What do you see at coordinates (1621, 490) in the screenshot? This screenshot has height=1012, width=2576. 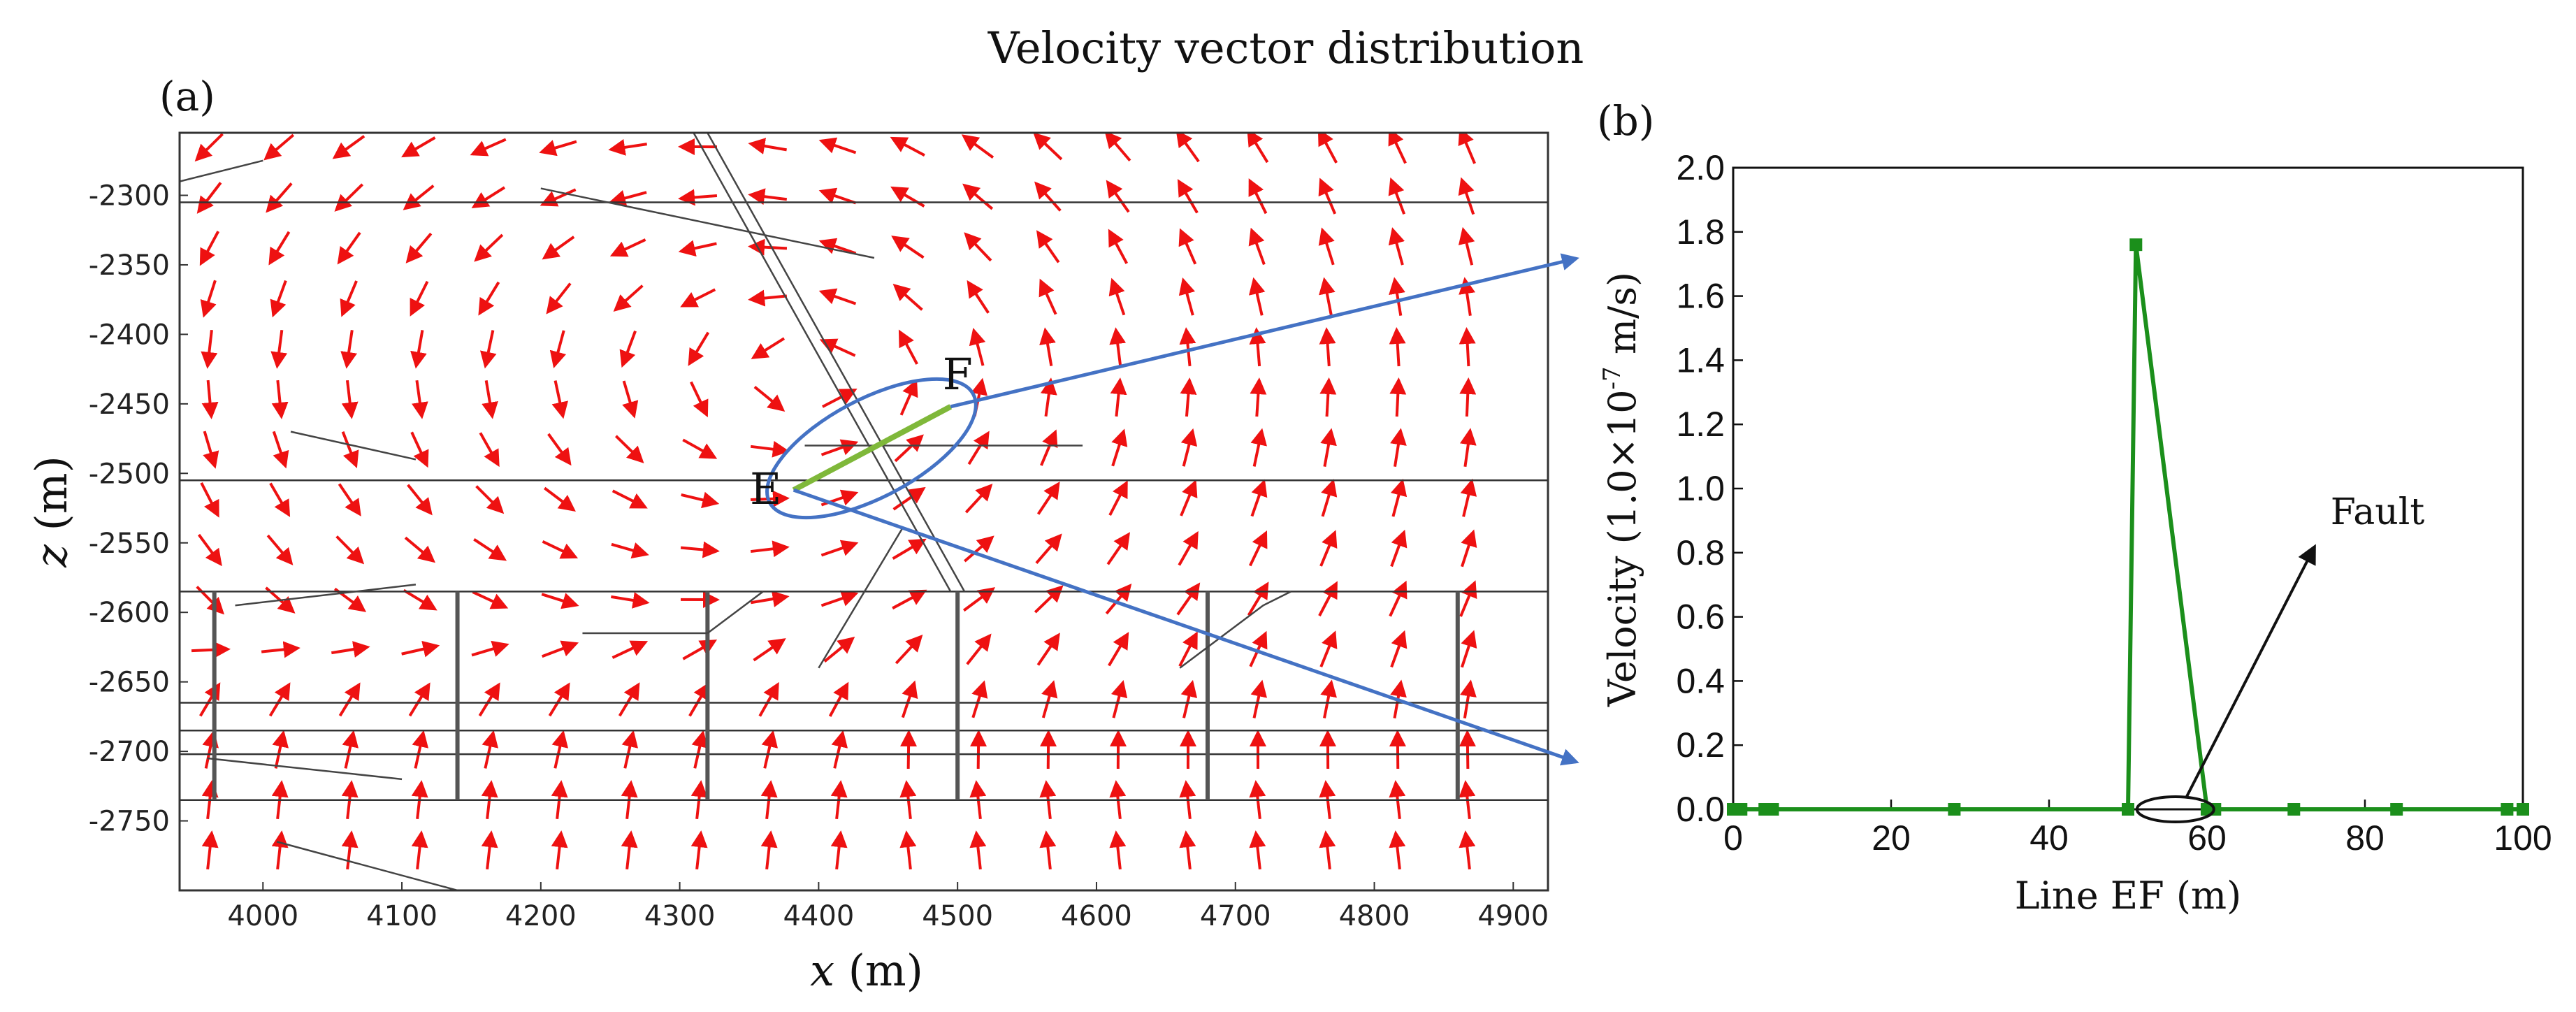 I see `y-axis-label-b: Velocity (1.0×10-7 m/s)` at bounding box center [1621, 490].